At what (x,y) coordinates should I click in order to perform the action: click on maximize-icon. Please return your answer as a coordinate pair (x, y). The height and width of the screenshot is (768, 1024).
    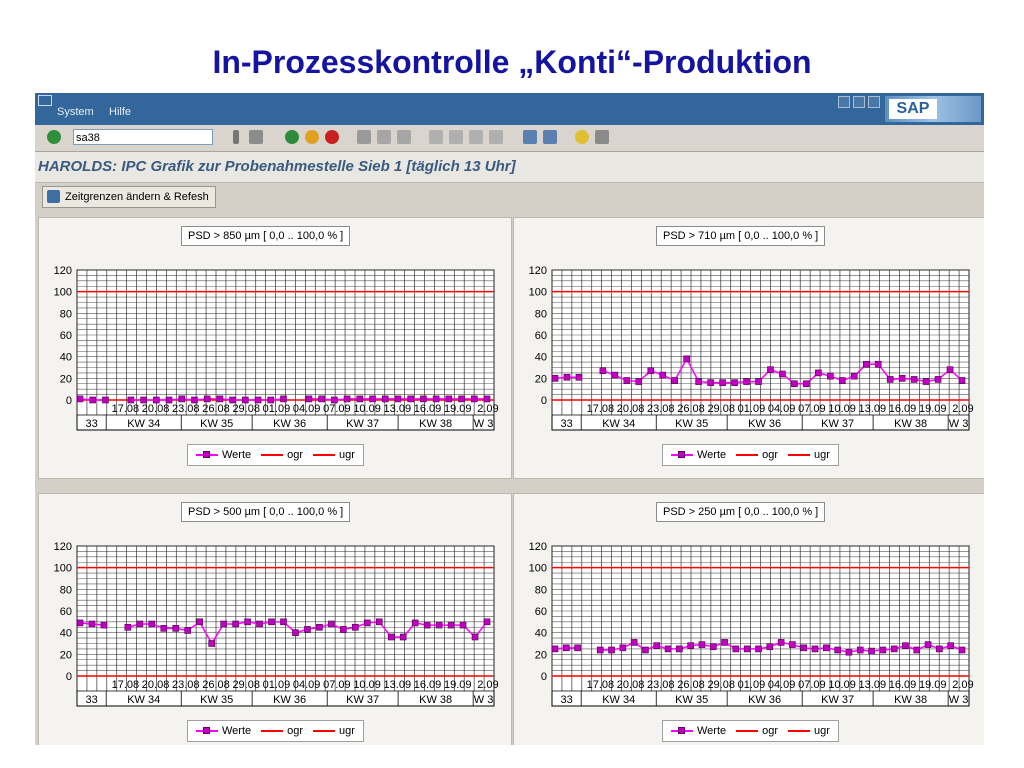
    Looking at the image, I should click on (859, 102).